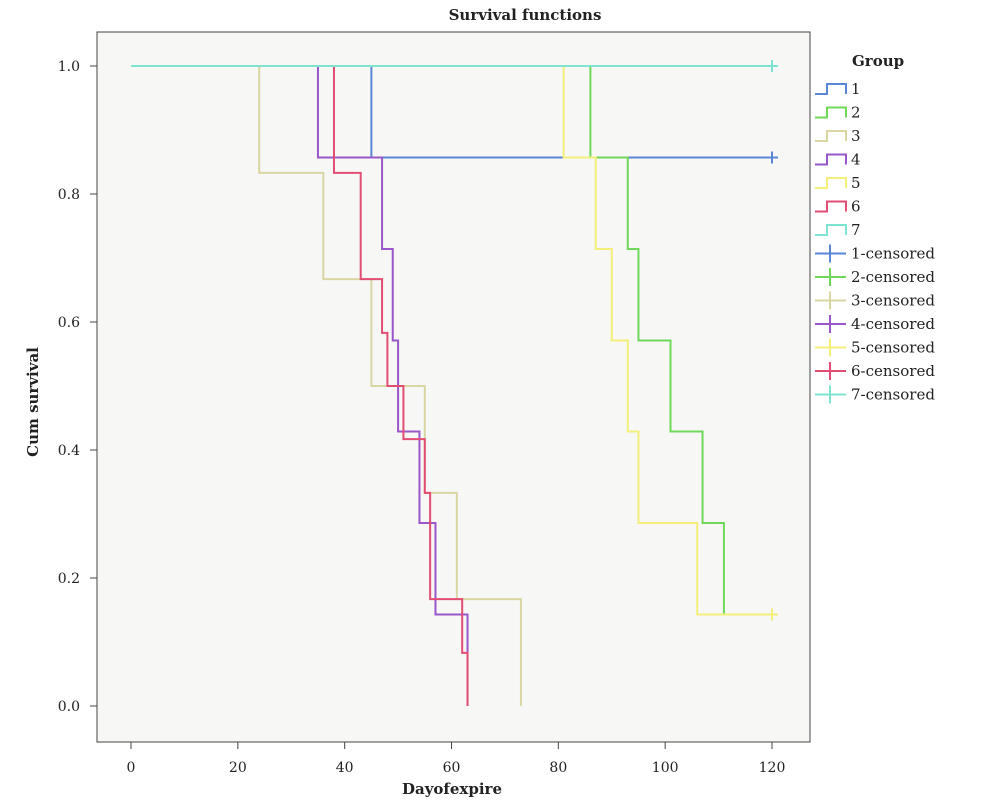 The height and width of the screenshot is (805, 1000). Describe the element at coordinates (856, 89) in the screenshot. I see `legend-label: 1` at that location.